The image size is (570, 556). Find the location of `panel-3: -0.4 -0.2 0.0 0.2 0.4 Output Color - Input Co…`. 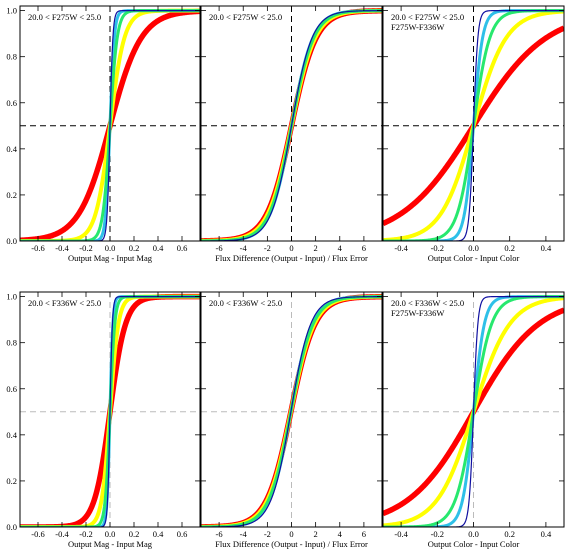

panel-3: -0.4 -0.2 0.0 0.2 0.4 Output Color - Input Co… is located at coordinates (473, 134).